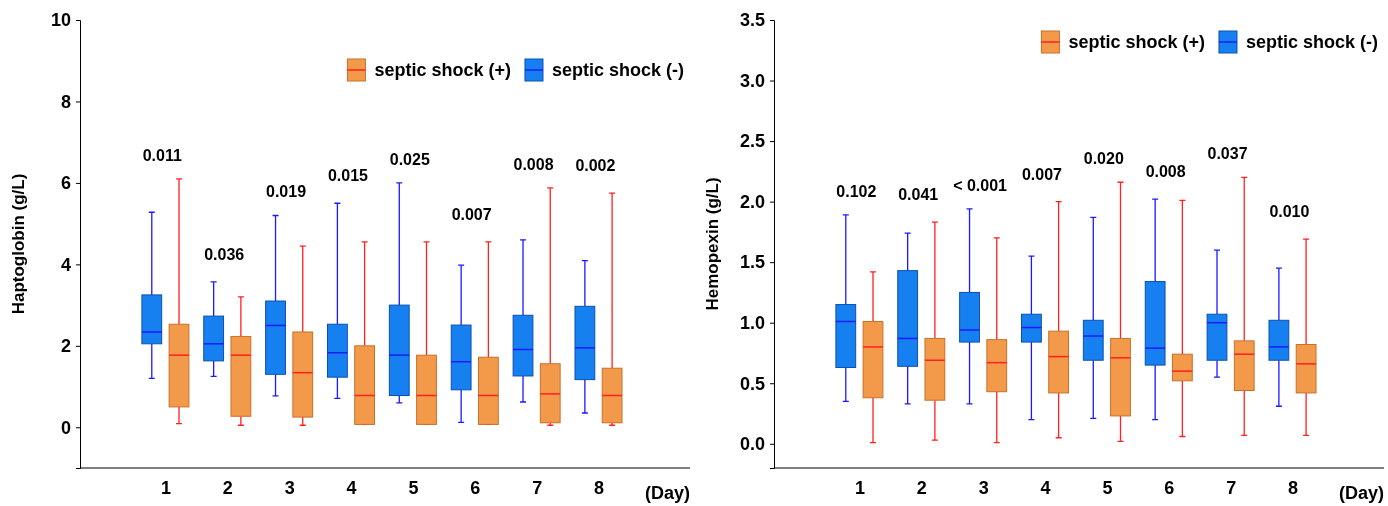  I want to click on y-tick-label: 6, so click(65, 183).